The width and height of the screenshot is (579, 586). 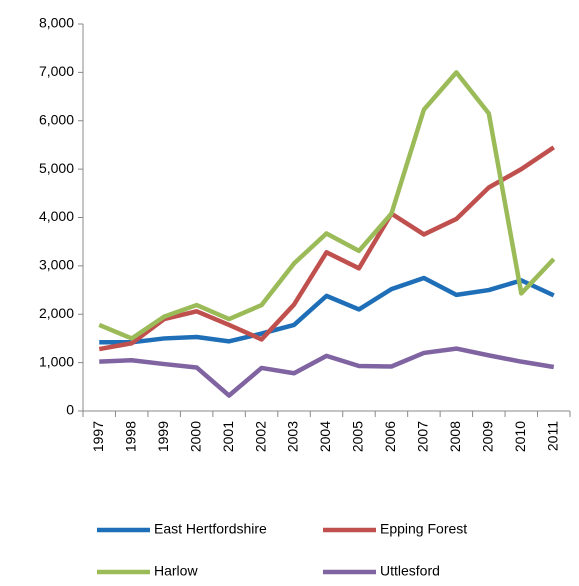 What do you see at coordinates (228, 436) in the screenshot?
I see `x-tick-label: 2001` at bounding box center [228, 436].